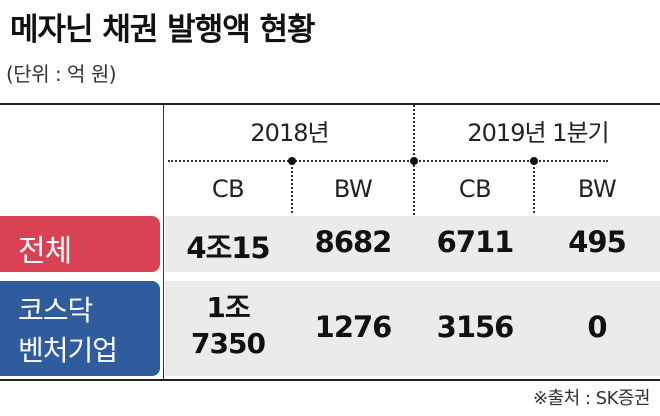 The height and width of the screenshot is (416, 660). Describe the element at coordinates (45, 251) in the screenshot. I see `row-label-text: 전체` at that location.